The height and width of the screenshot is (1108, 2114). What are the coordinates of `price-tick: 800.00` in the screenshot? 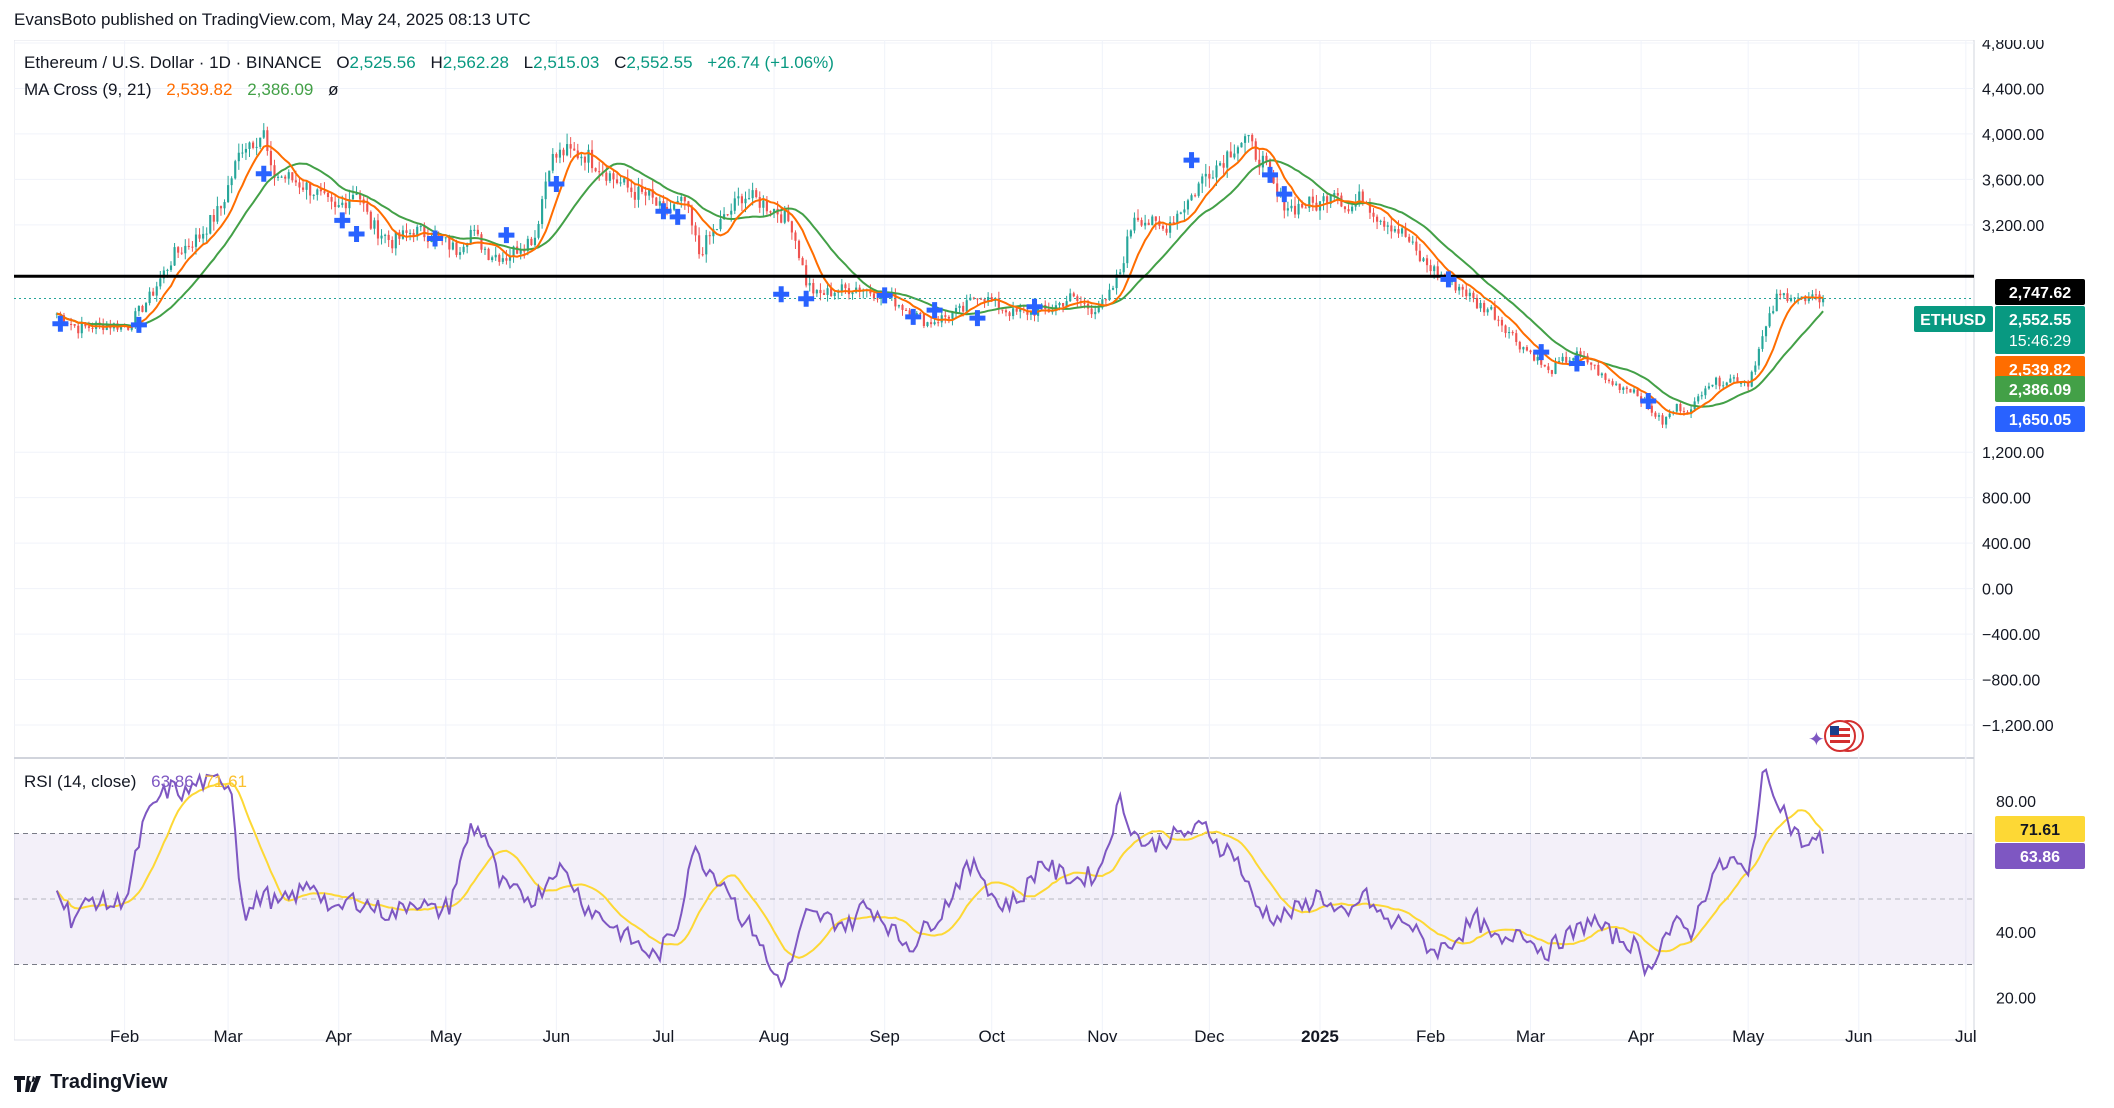 It's located at (2006, 499).